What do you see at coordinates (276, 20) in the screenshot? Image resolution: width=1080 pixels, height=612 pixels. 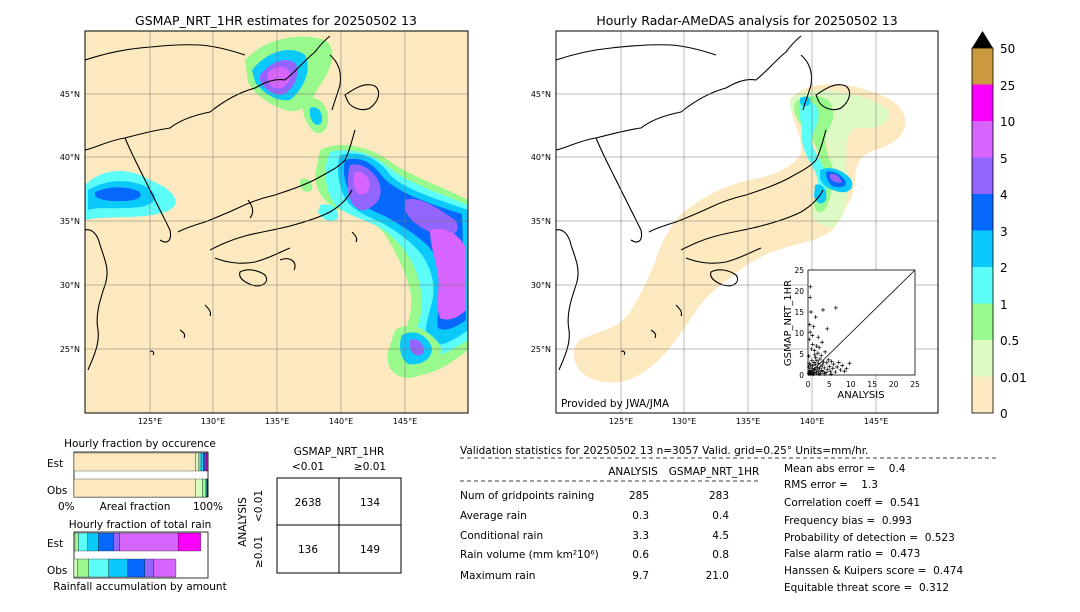 I see `left-map-title: GSMAP_NRT_1HR estimates for 20250502 13` at bounding box center [276, 20].